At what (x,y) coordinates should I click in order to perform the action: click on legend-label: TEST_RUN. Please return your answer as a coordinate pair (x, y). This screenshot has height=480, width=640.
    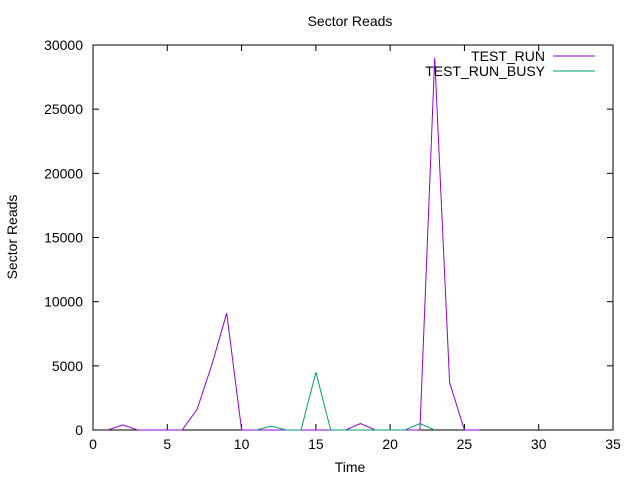
    Looking at the image, I should click on (508, 56).